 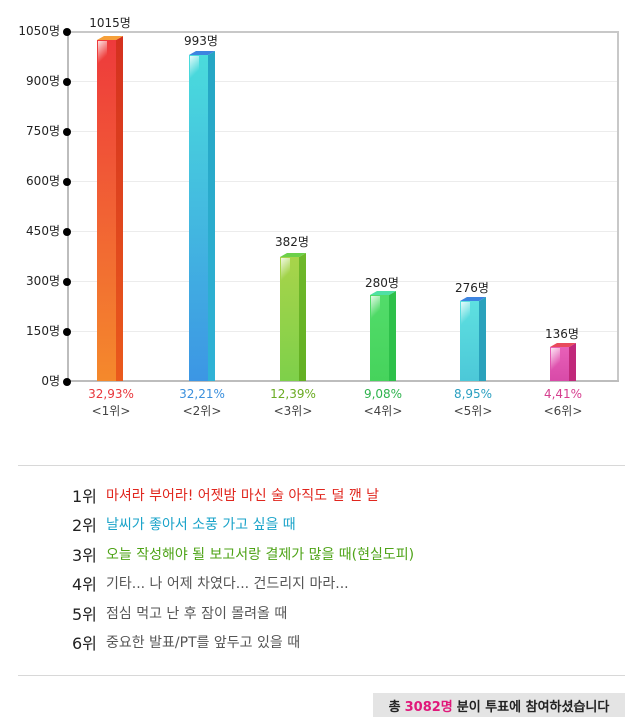 What do you see at coordinates (473, 411) in the screenshot?
I see `bar-rank-label: <5위>` at bounding box center [473, 411].